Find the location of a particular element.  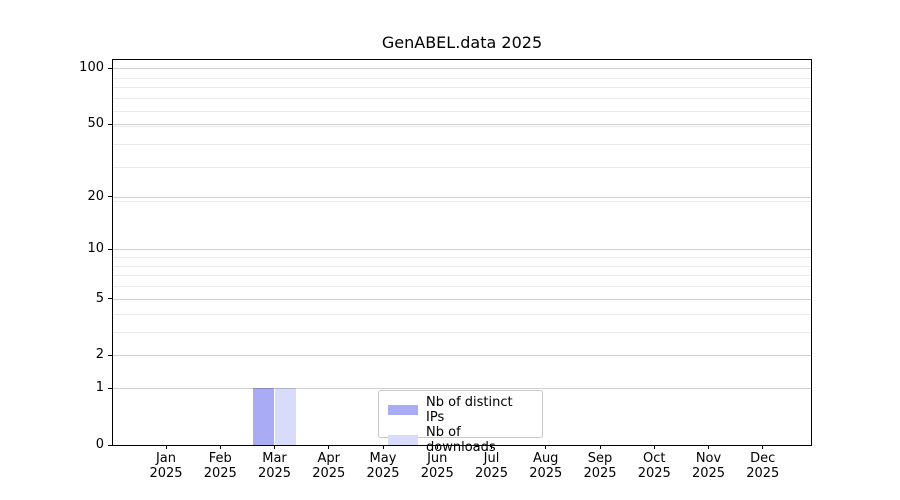

x-tick-label: Aug 2025 is located at coordinates (546, 466).